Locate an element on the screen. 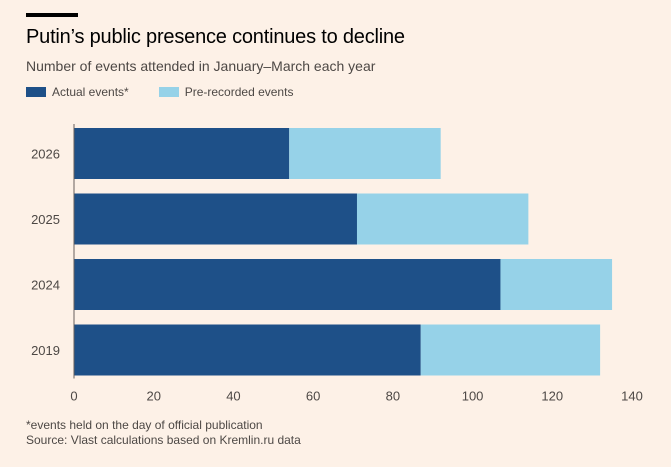  header-accent-bar is located at coordinates (52, 15).